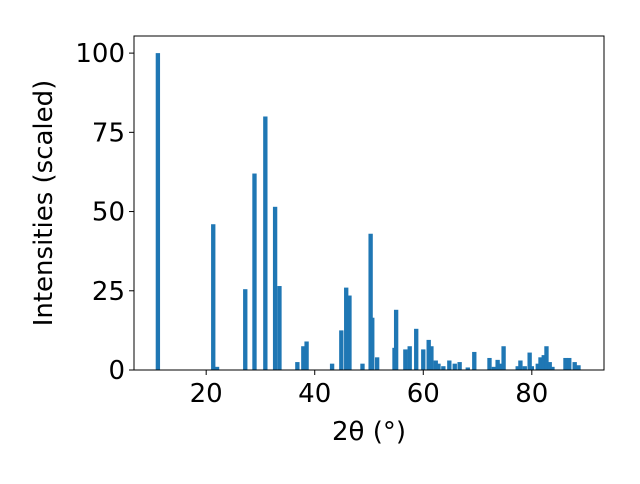 The height and width of the screenshot is (484, 640). What do you see at coordinates (108, 292) in the screenshot?
I see `y-tick-label: 25` at bounding box center [108, 292].